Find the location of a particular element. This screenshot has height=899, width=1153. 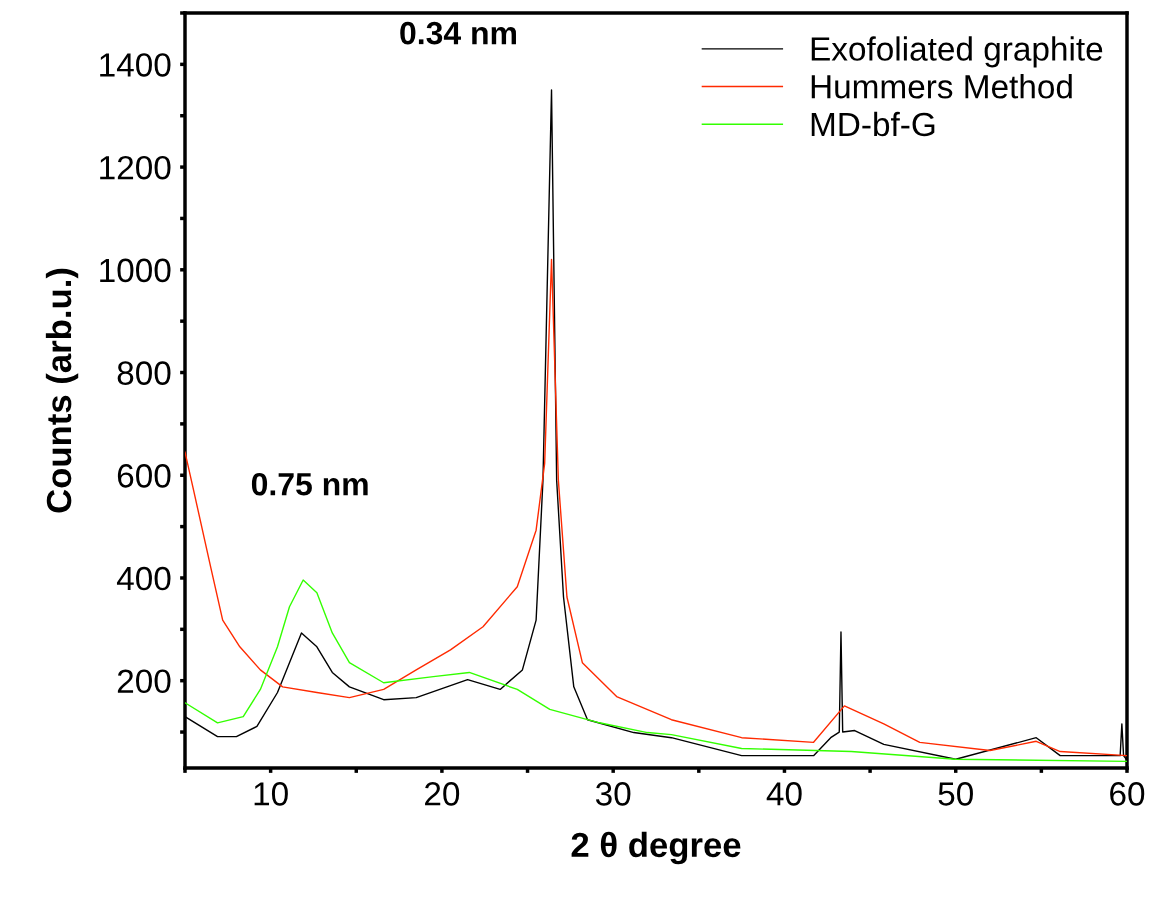

y-tick-label: 400 is located at coordinates (143, 578).